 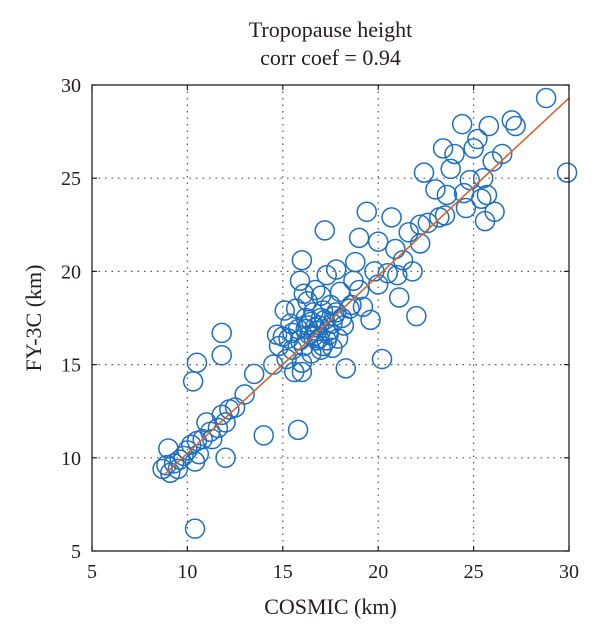 What do you see at coordinates (76, 552) in the screenshot?
I see `y-tick-label: 5` at bounding box center [76, 552].